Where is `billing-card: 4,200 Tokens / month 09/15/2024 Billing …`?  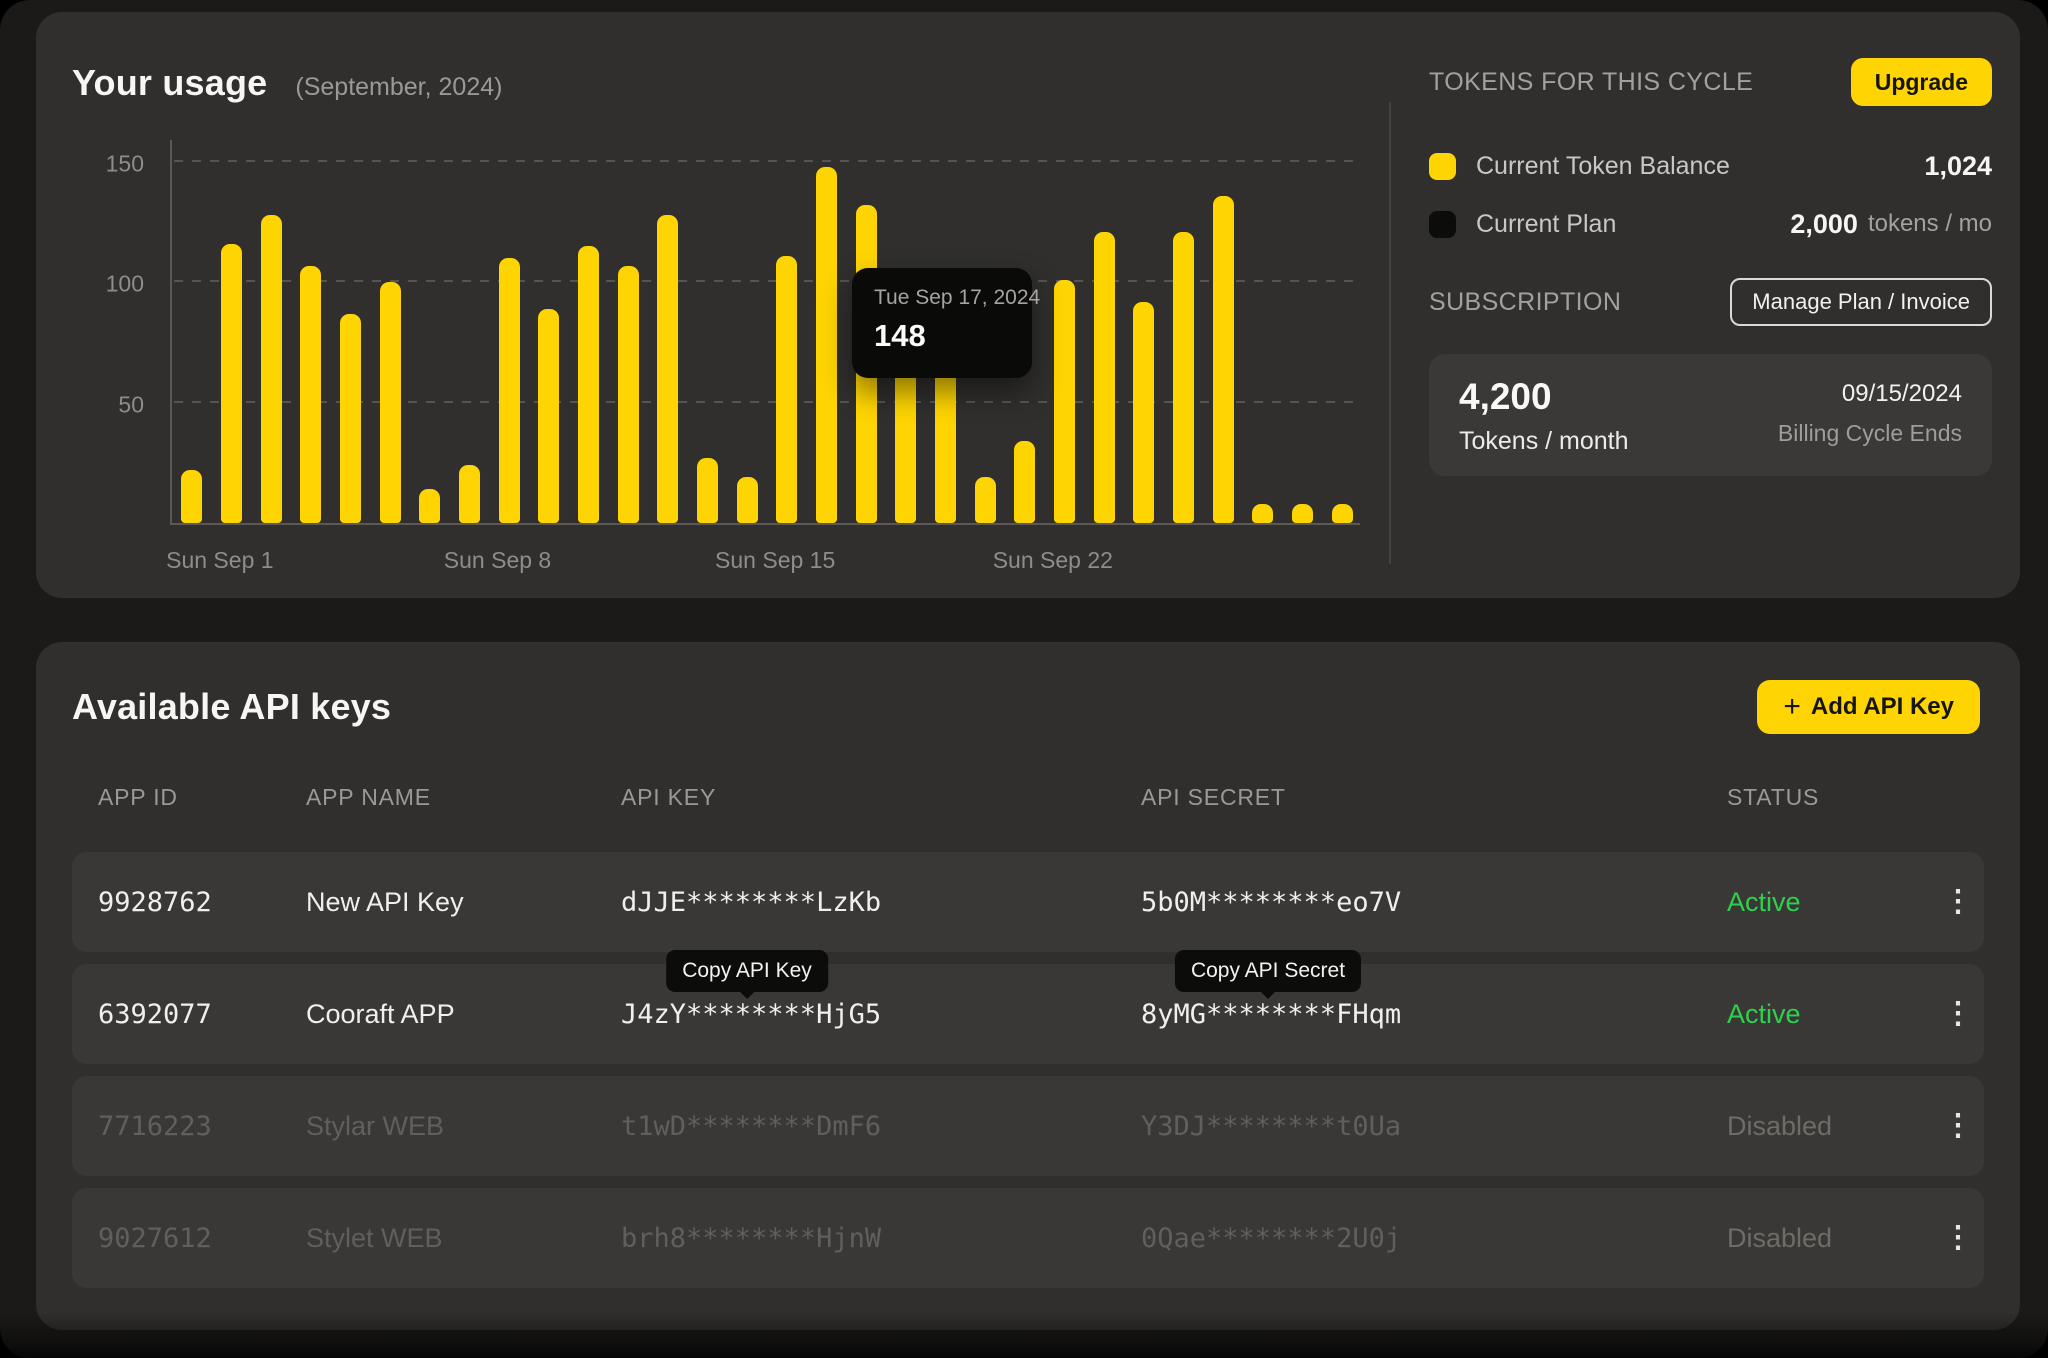 billing-card: 4,200 Tokens / month 09/15/2024 Billing … is located at coordinates (1710, 415).